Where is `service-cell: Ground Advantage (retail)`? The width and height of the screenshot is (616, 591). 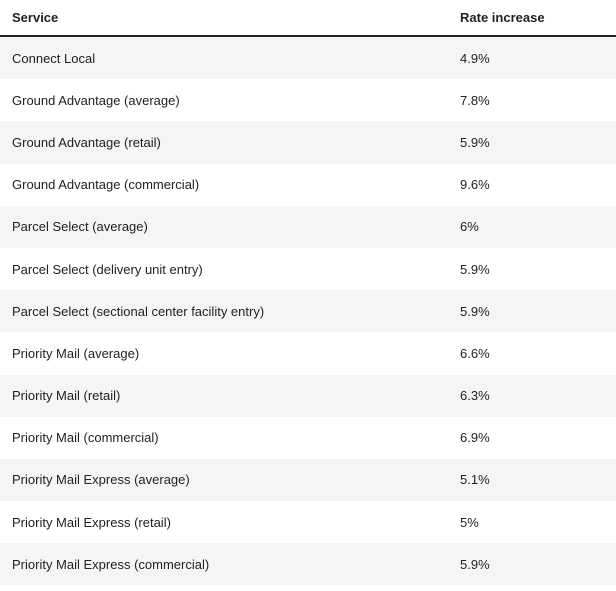 service-cell: Ground Advantage (retail) is located at coordinates (86, 142).